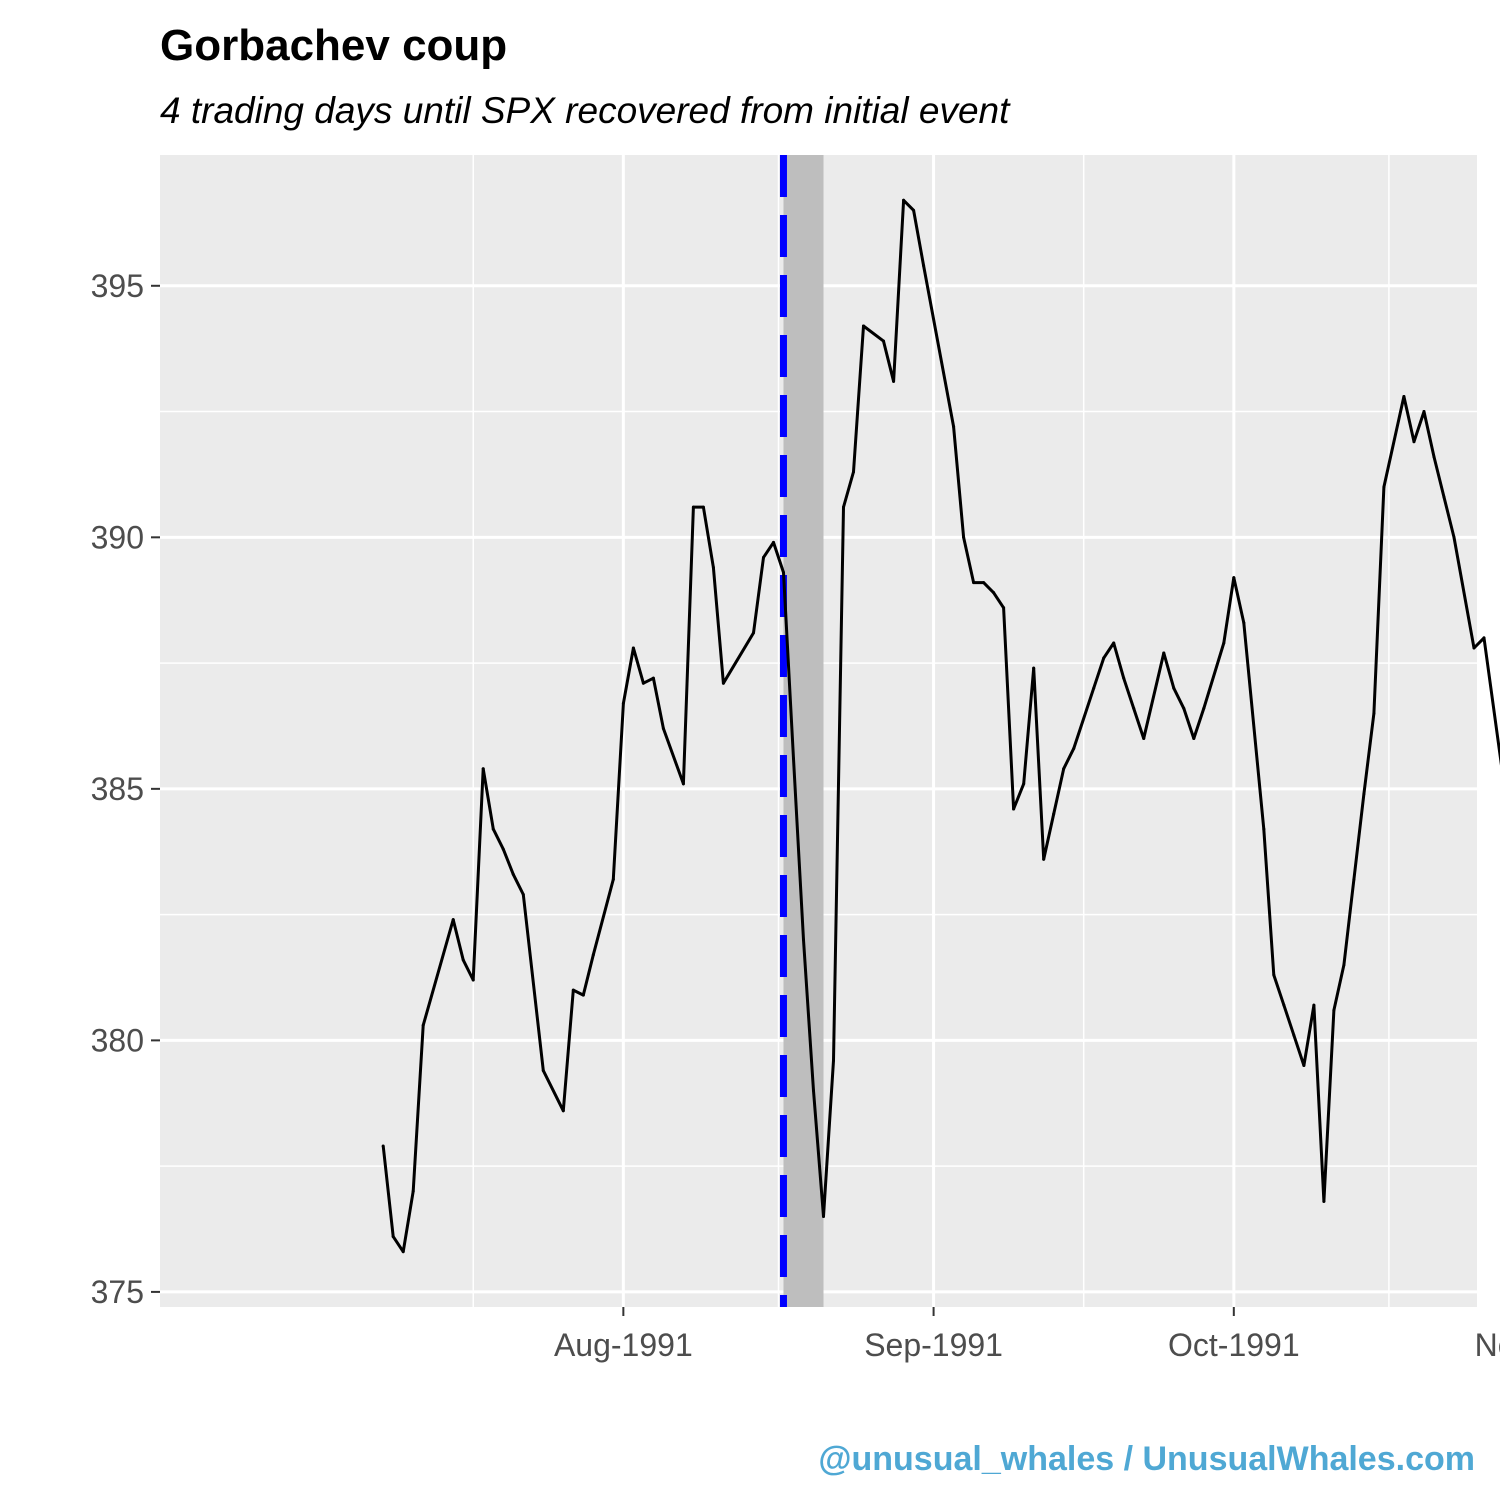 The width and height of the screenshot is (1500, 1500). I want to click on y-tick-label: 385, so click(117, 789).